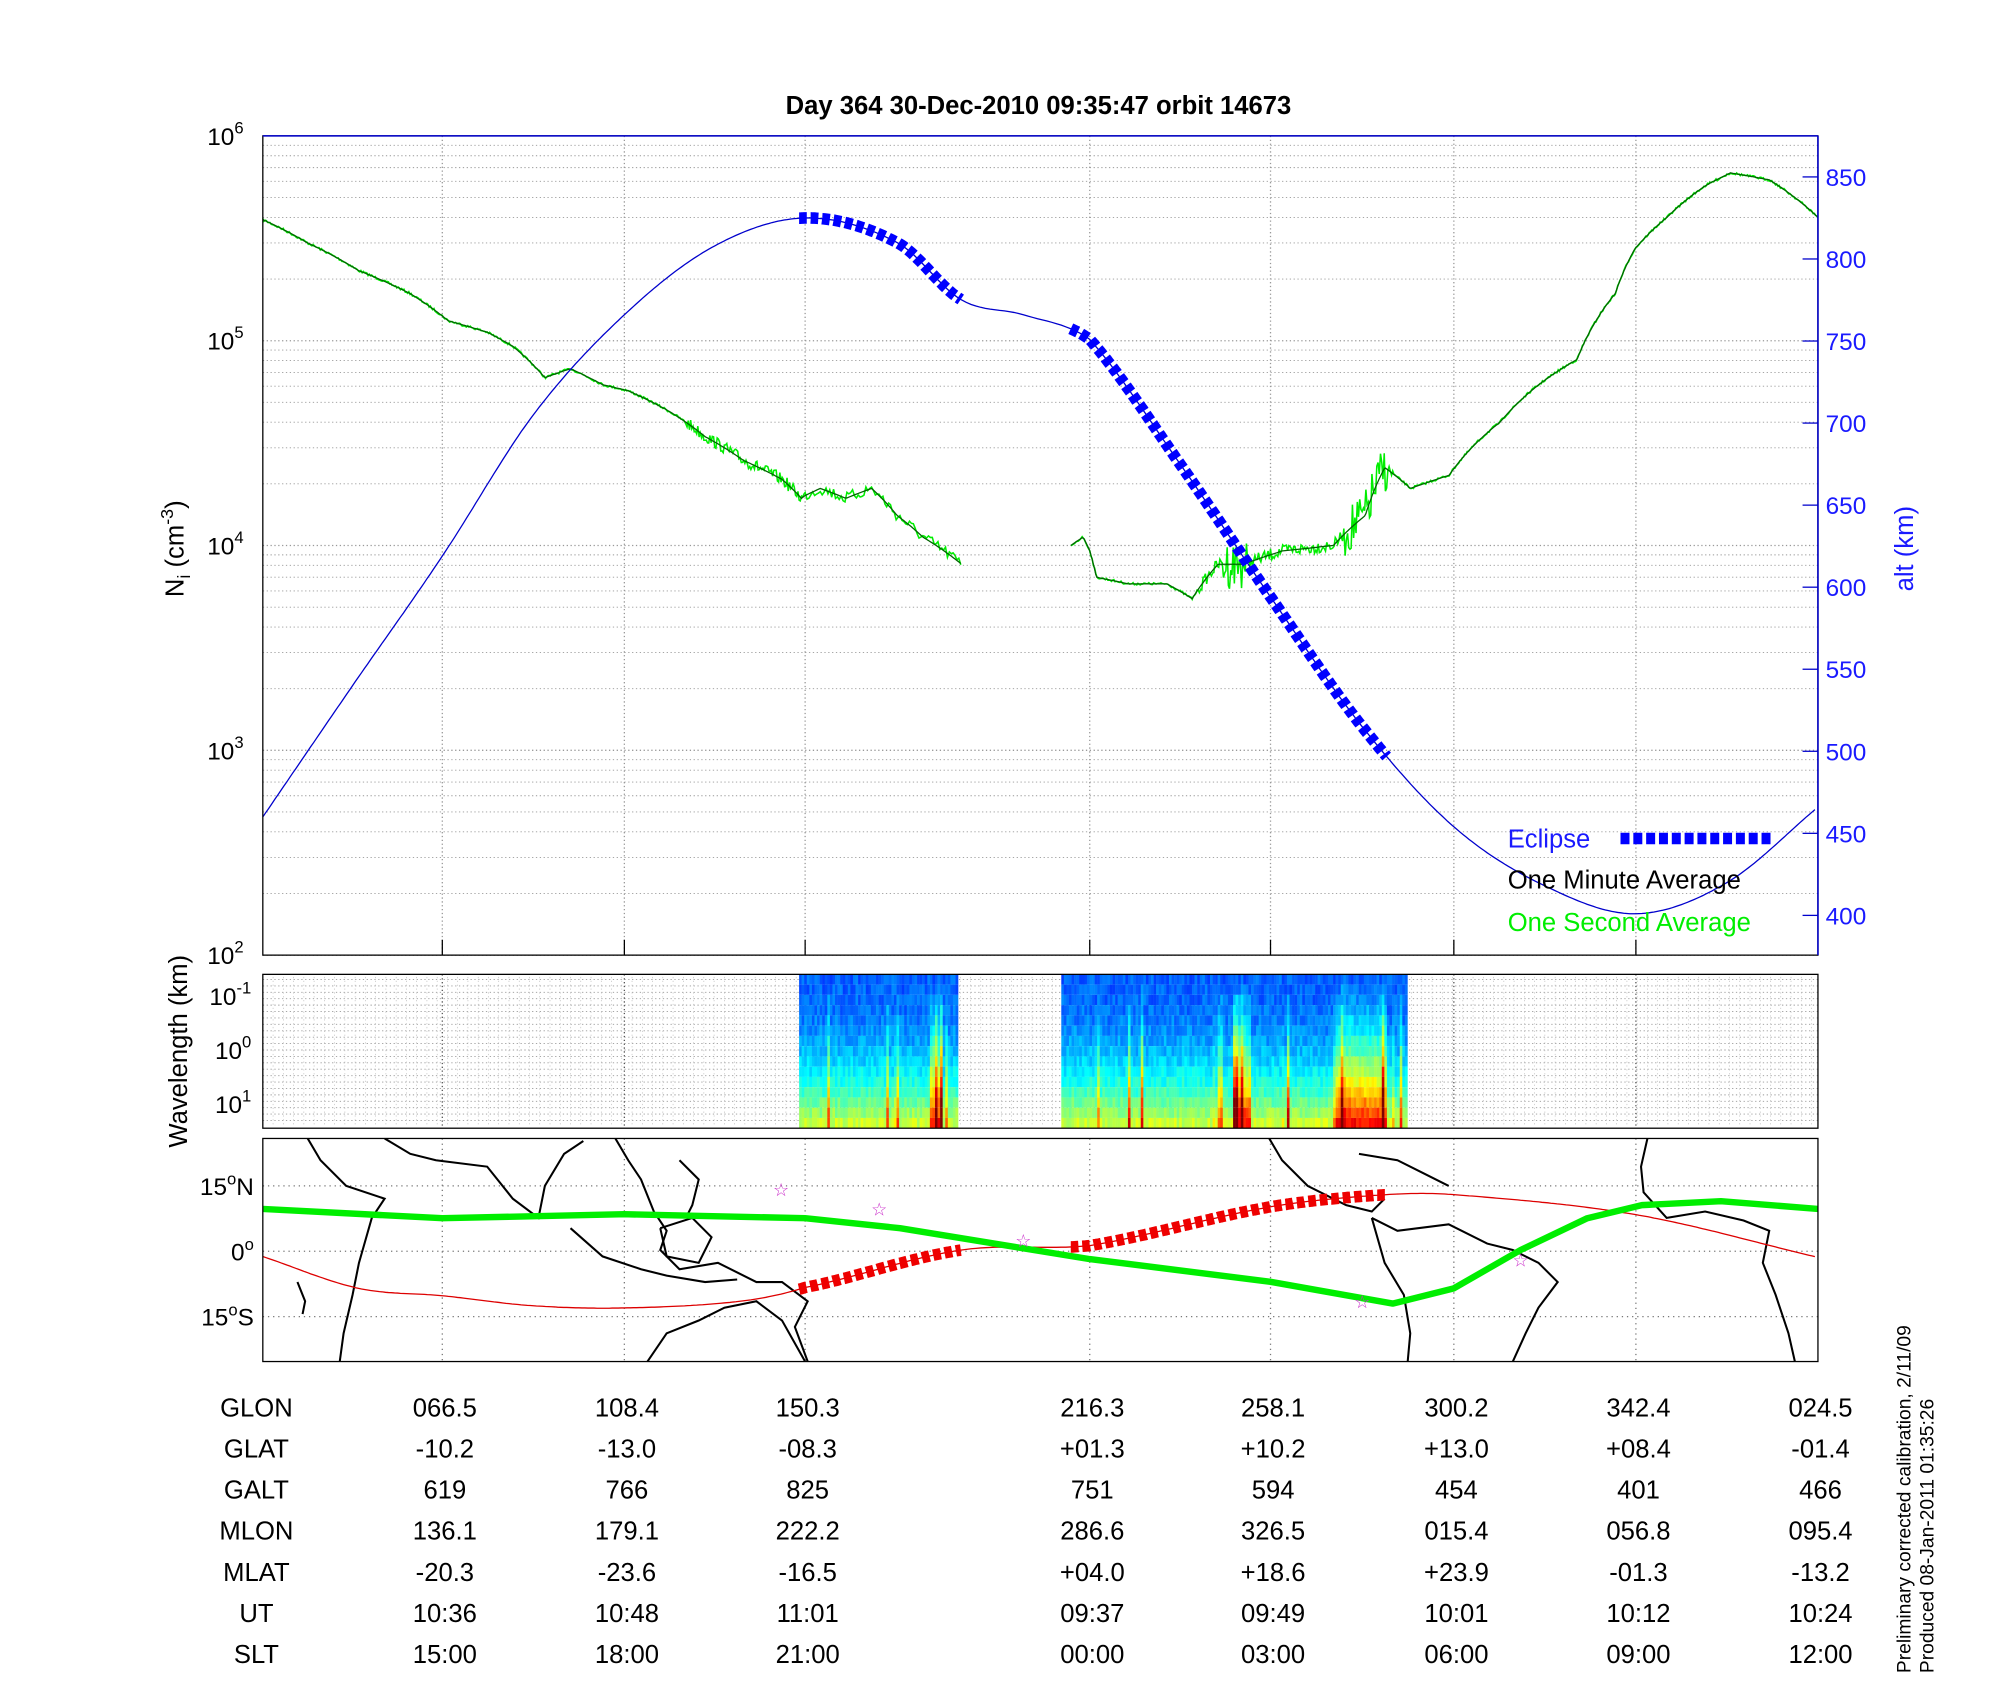  I want to click on table-cell: 10:36, so click(445, 1614).